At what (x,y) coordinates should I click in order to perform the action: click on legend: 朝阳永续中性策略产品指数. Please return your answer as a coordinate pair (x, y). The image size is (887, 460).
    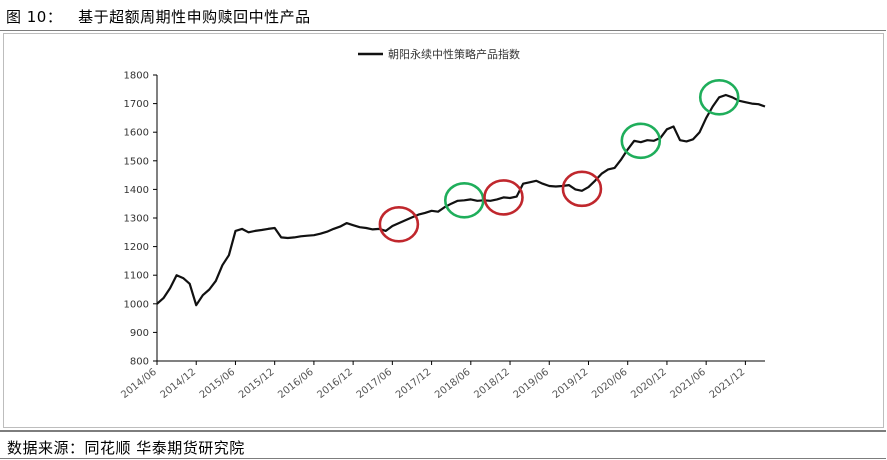
    Looking at the image, I should click on (439, 54).